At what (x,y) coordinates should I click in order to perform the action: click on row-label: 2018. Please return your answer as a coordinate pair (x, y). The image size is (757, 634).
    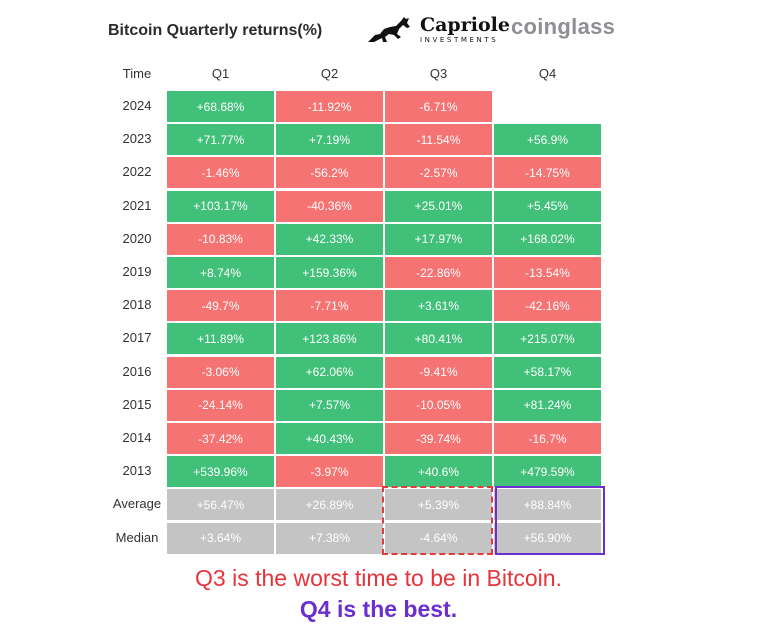
    Looking at the image, I should click on (137, 305).